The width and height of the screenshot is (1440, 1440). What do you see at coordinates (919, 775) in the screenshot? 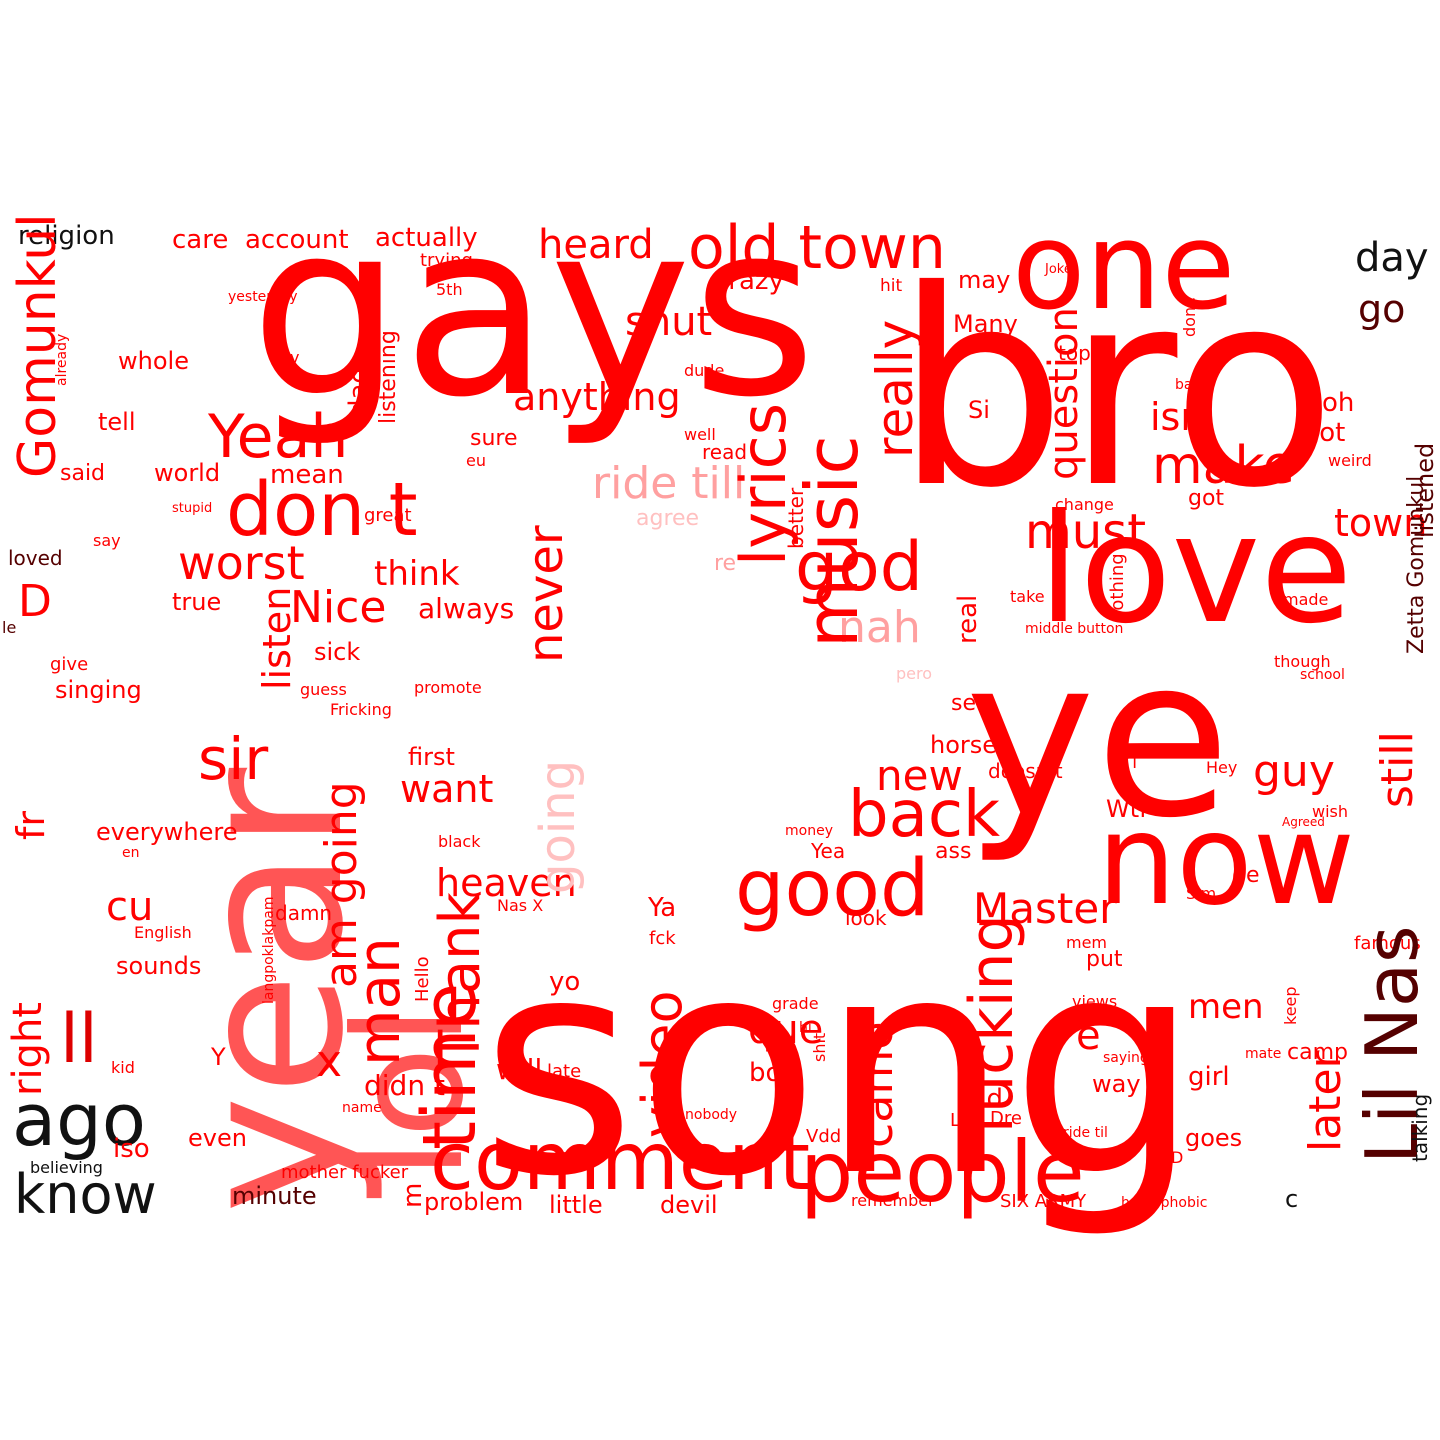
I see `word-new: new` at bounding box center [919, 775].